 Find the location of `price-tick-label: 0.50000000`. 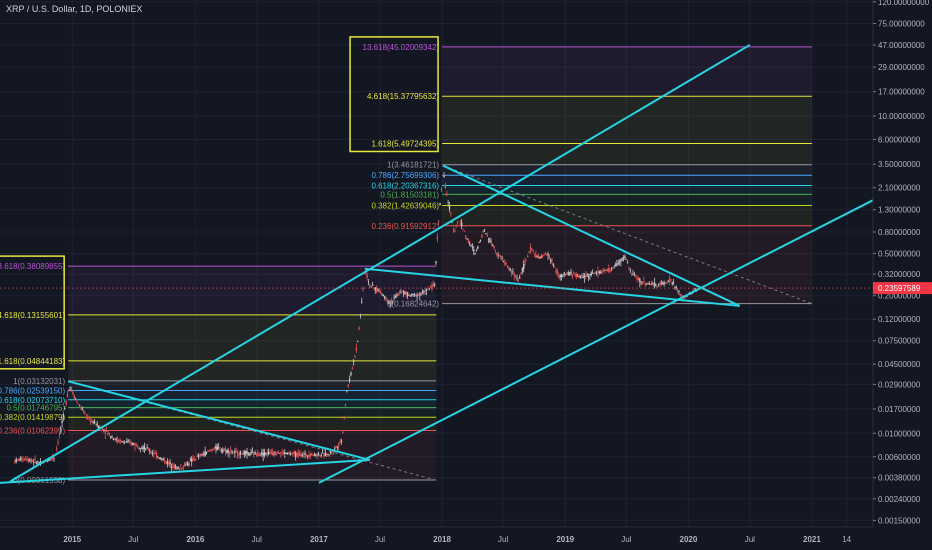

price-tick-label: 0.50000000 is located at coordinates (899, 254).